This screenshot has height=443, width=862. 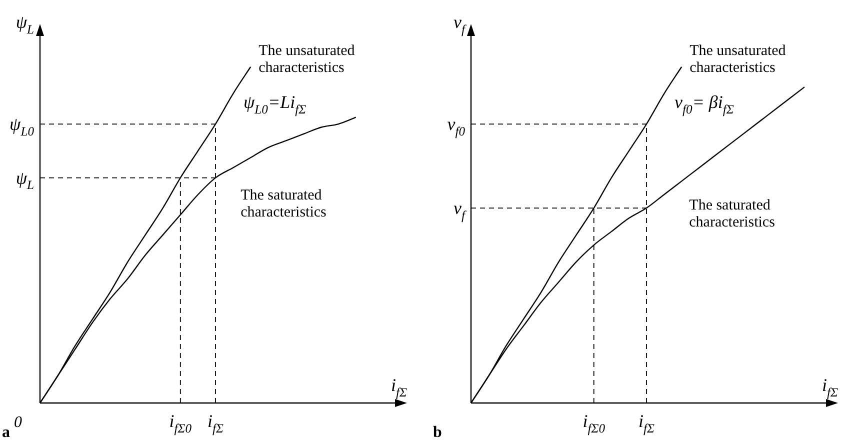 What do you see at coordinates (18, 422) in the screenshot?
I see `x-tick-label: 0` at bounding box center [18, 422].